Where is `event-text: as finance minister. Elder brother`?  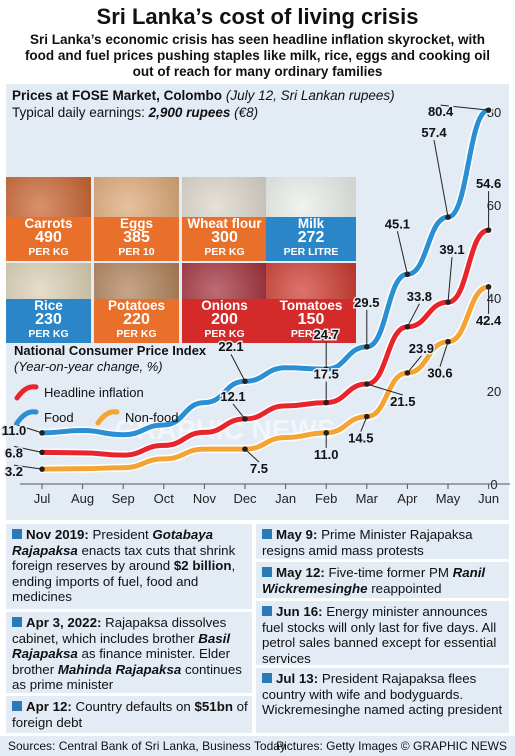 event-text: as finance minister. Elder brother is located at coordinates (121, 661).